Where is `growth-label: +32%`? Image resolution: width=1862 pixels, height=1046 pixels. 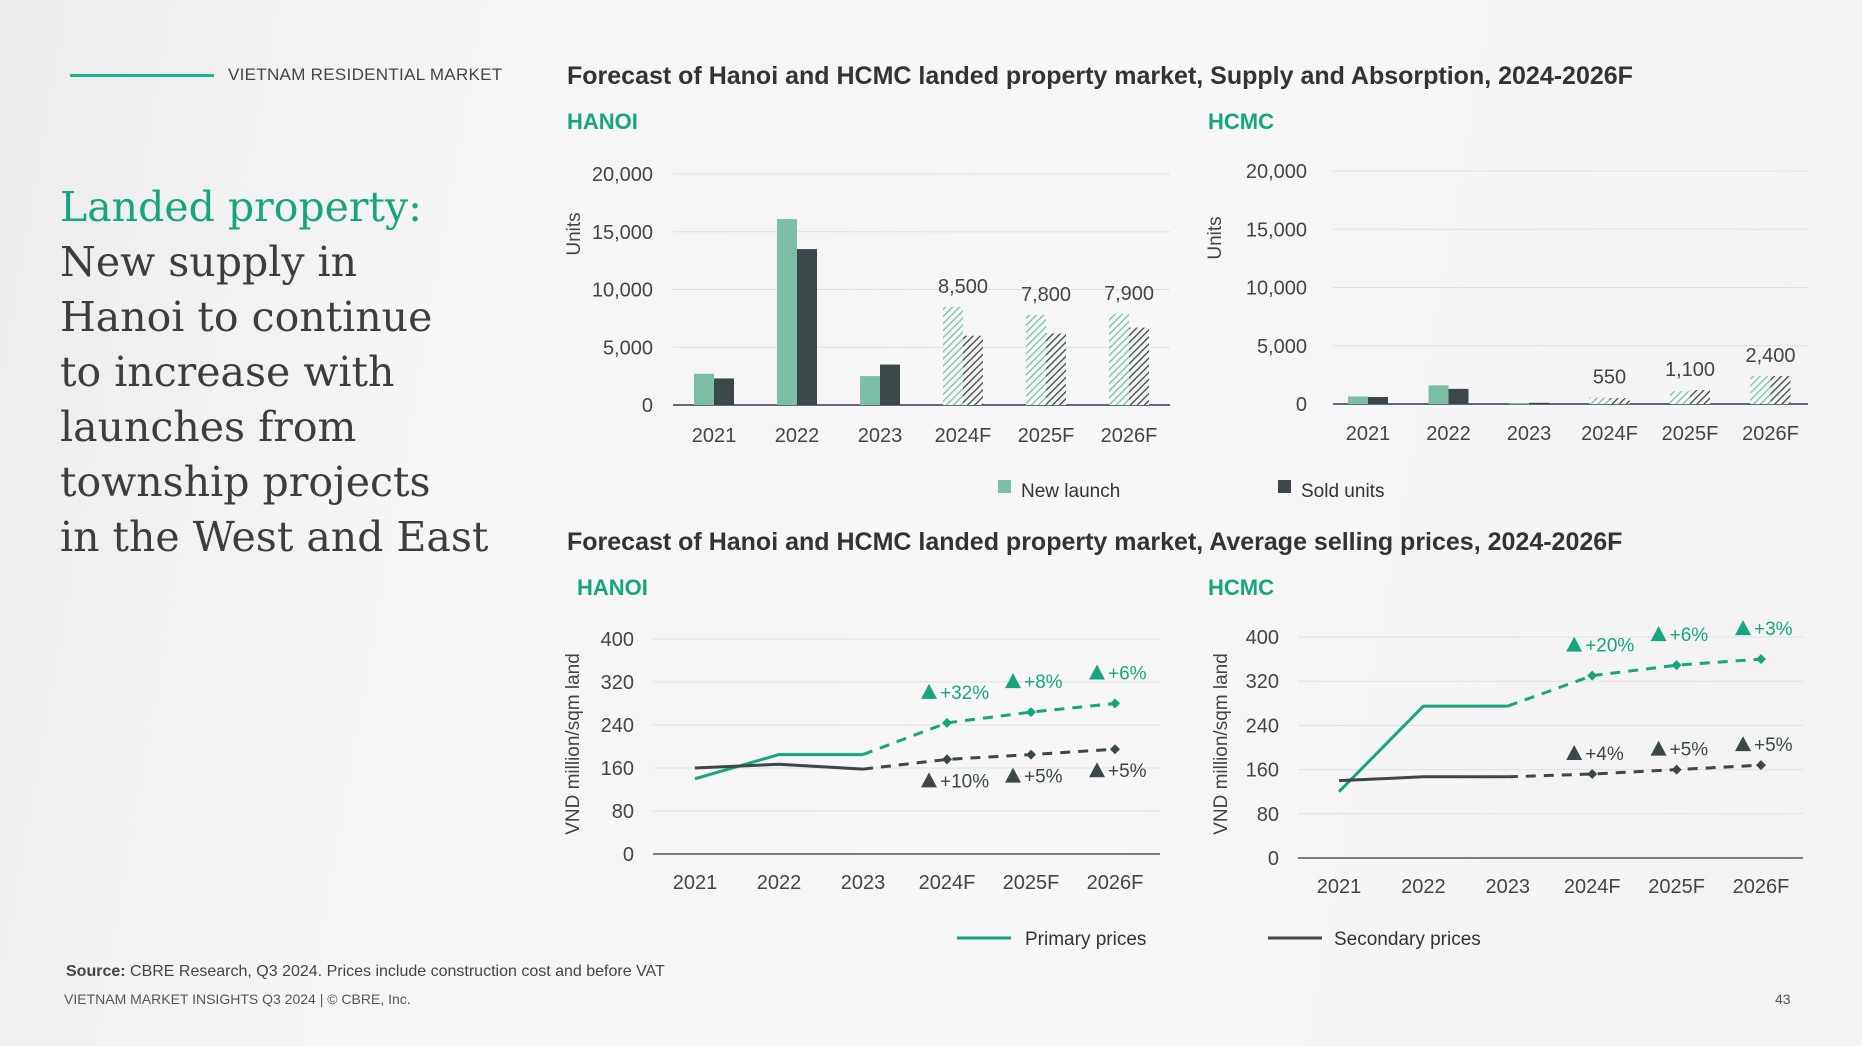
growth-label: +32% is located at coordinates (964, 693).